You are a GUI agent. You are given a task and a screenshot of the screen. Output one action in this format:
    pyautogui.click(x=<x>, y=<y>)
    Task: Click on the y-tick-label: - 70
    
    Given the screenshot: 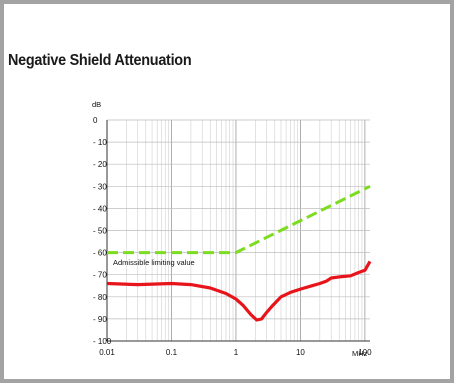 What is the action you would take?
    pyautogui.click(x=100, y=275)
    